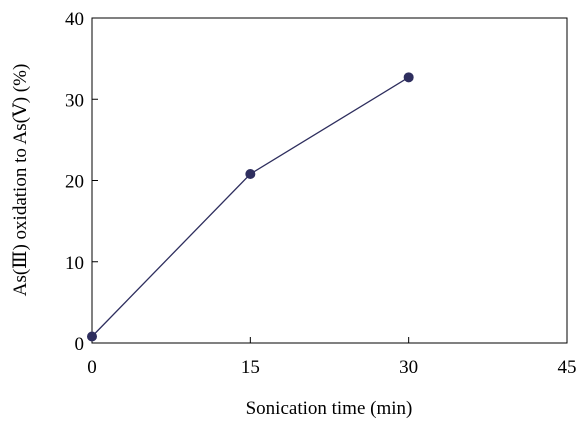  I want to click on y-axis-ticks: 0 10 20 30 40, so click(81, 182).